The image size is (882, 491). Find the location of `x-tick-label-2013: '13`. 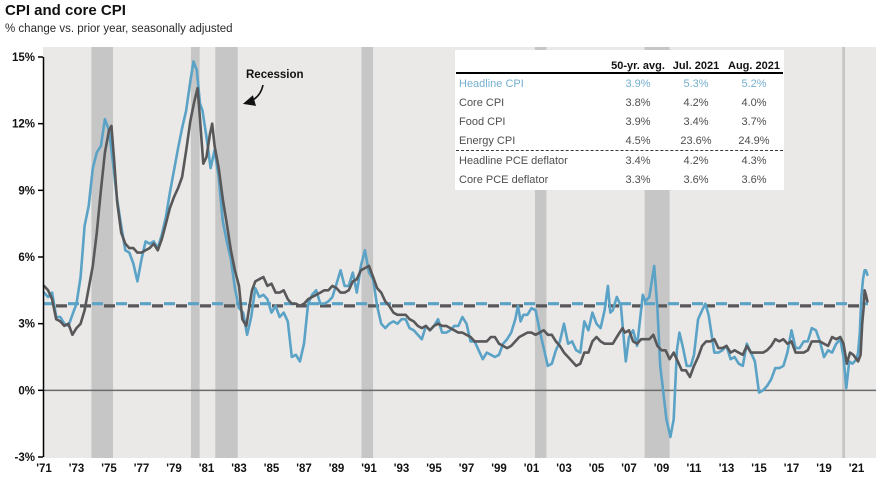

x-tick-label-2013: '13 is located at coordinates (727, 469).